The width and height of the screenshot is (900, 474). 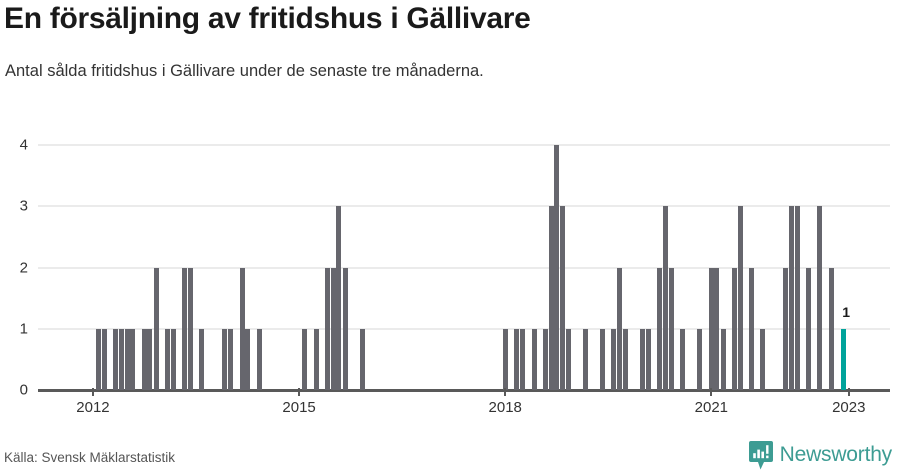 I want to click on x-axis-tick-label: 2023, so click(x=849, y=407).